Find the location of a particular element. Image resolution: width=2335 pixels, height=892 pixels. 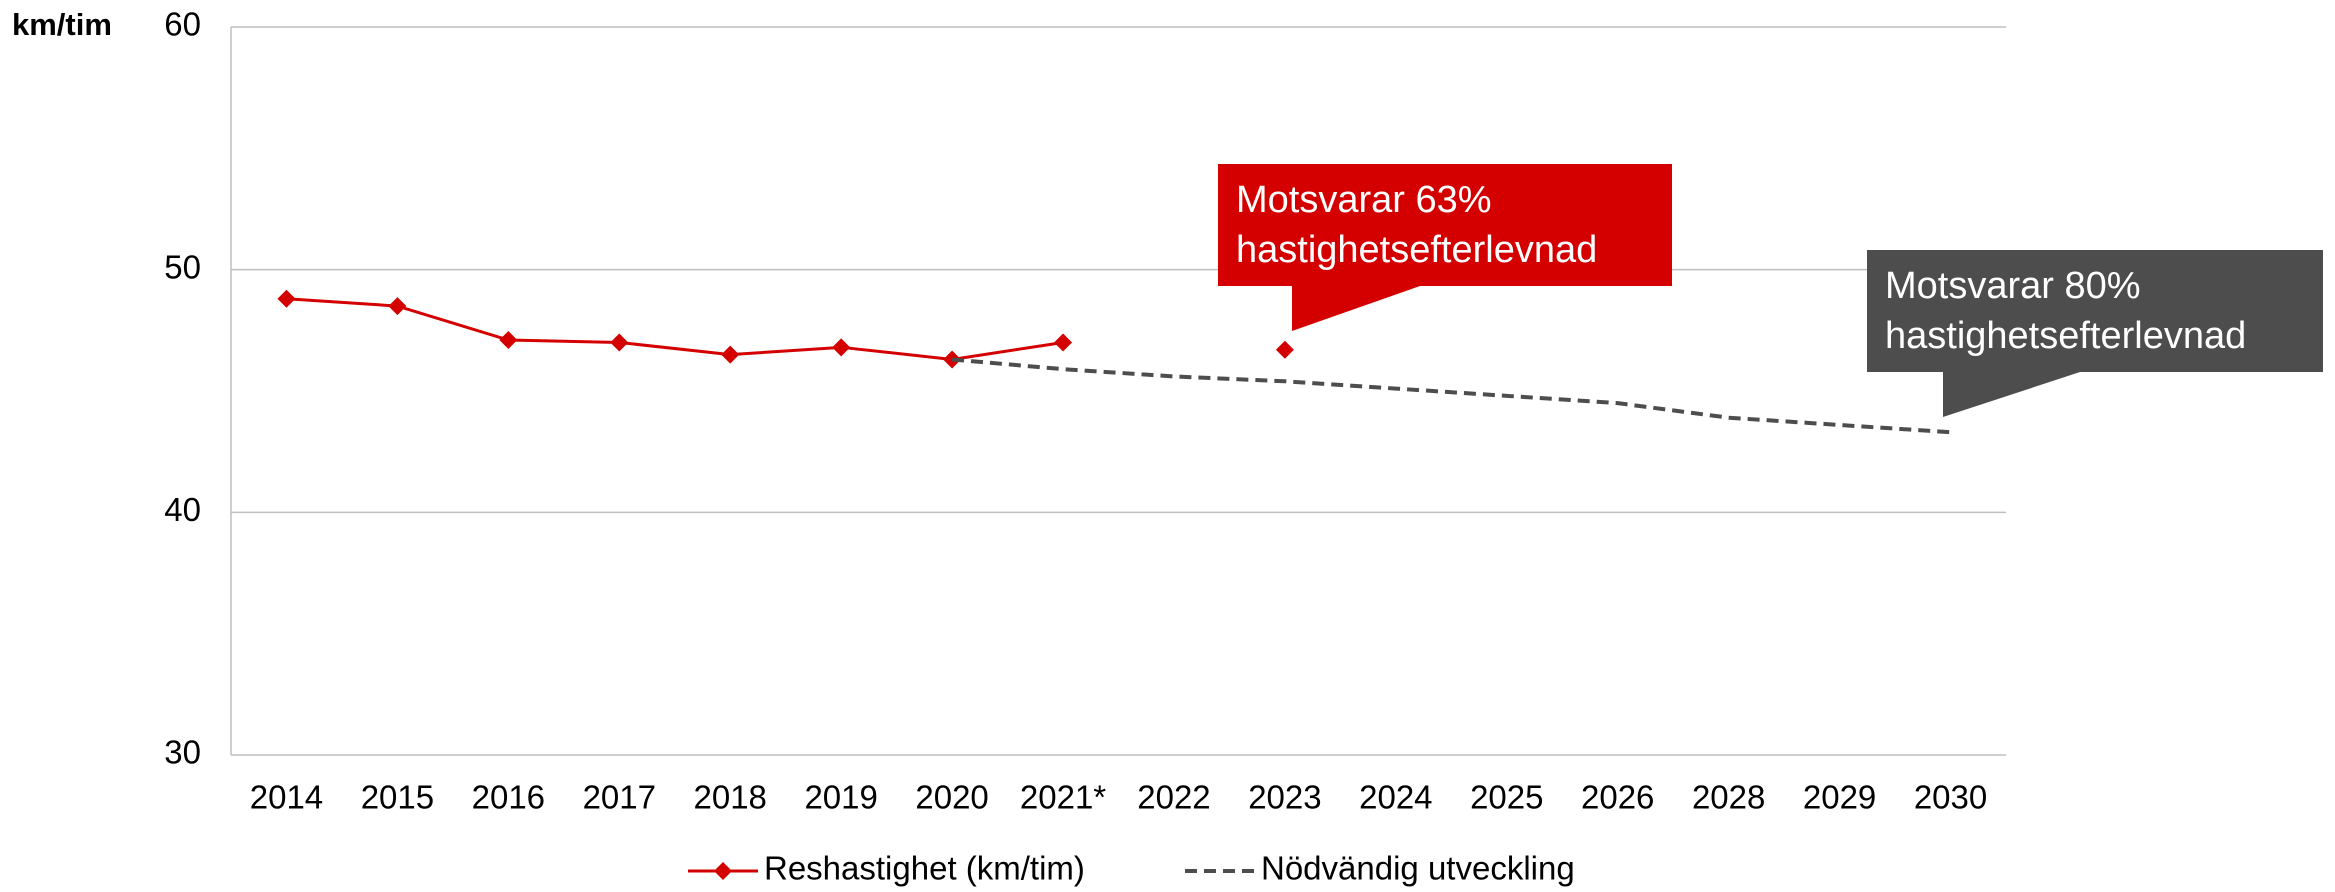

callout-text: Motsvarar 63% is located at coordinates (1364, 200).